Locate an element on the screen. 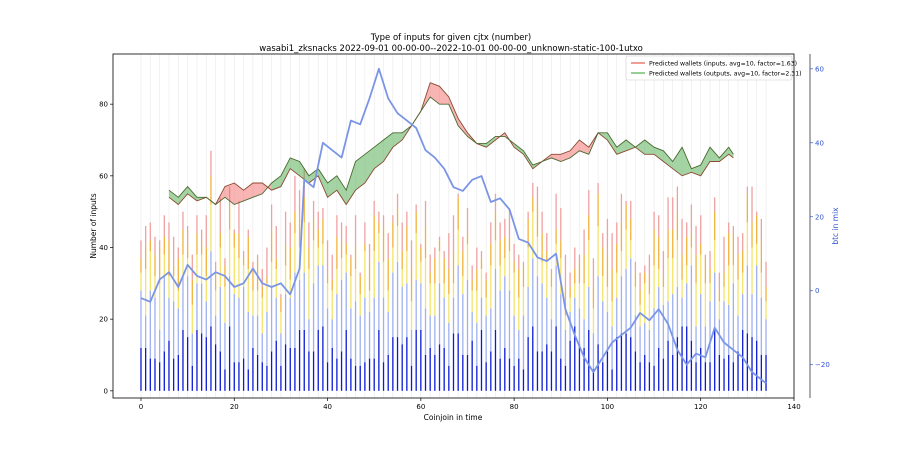  y-tick-label: 60 is located at coordinates (103, 176).